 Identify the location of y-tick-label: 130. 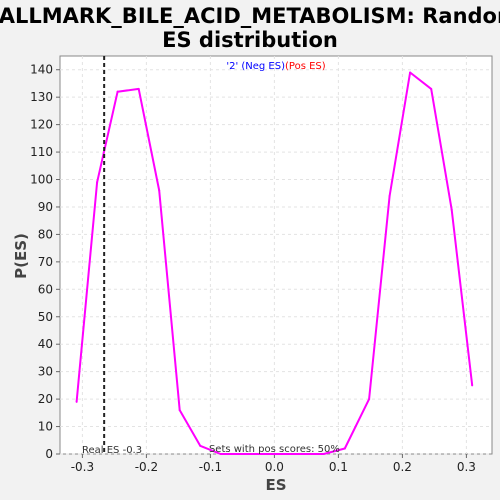
(41, 97).